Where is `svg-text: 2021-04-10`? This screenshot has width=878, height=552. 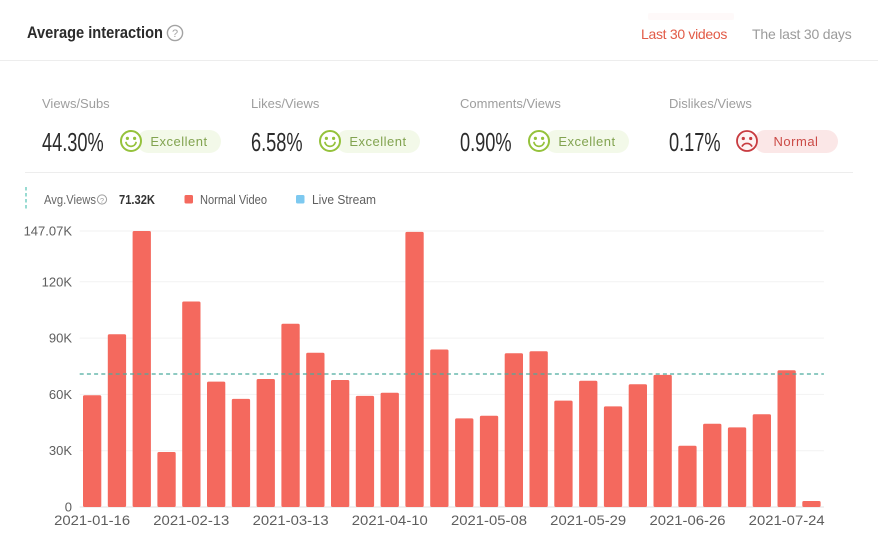
svg-text: 2021-04-10 is located at coordinates (390, 520).